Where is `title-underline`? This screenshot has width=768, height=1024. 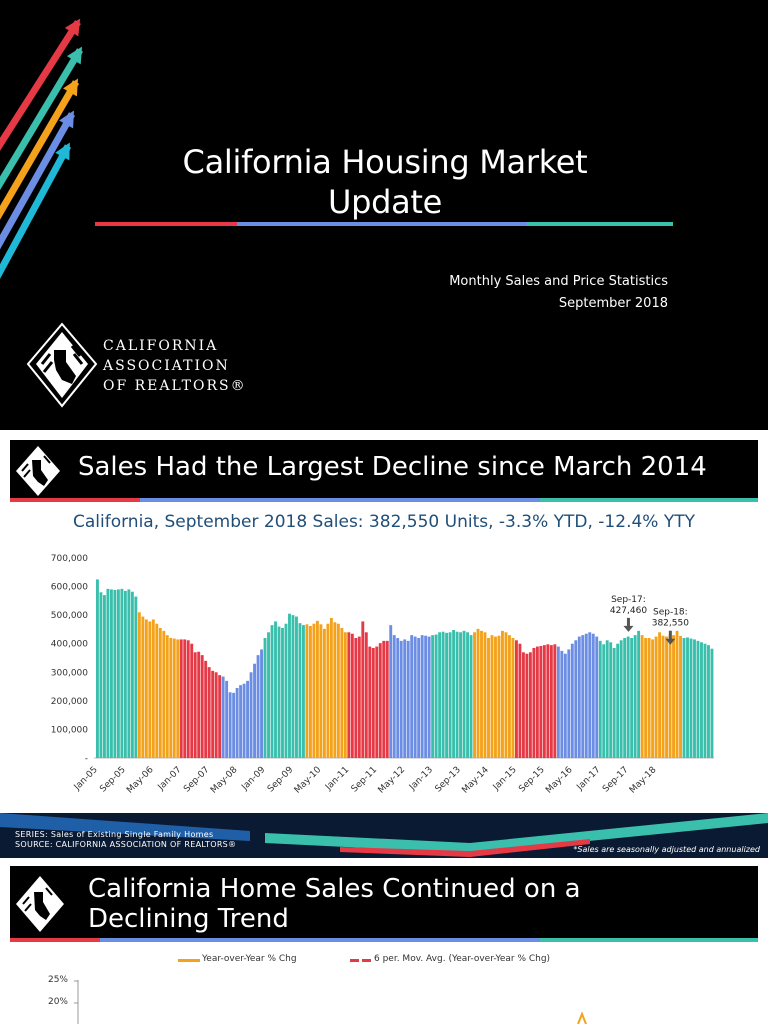 title-underline is located at coordinates (384, 940).